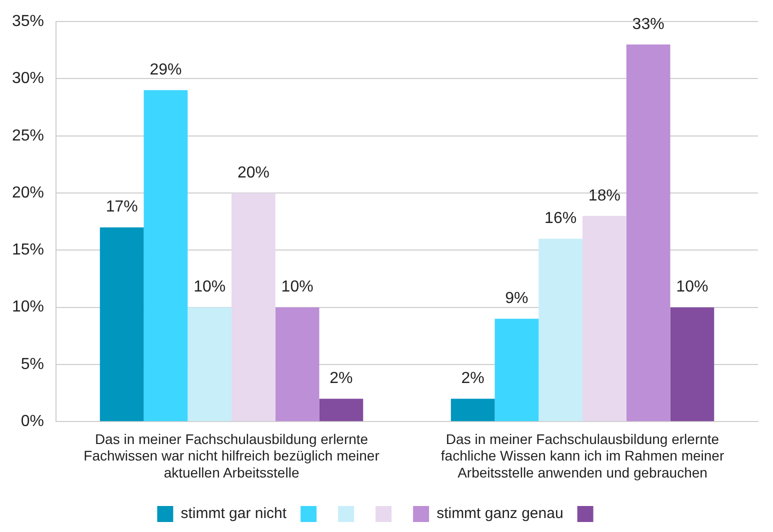  What do you see at coordinates (122, 207) in the screenshot?
I see `data-label: 17%` at bounding box center [122, 207].